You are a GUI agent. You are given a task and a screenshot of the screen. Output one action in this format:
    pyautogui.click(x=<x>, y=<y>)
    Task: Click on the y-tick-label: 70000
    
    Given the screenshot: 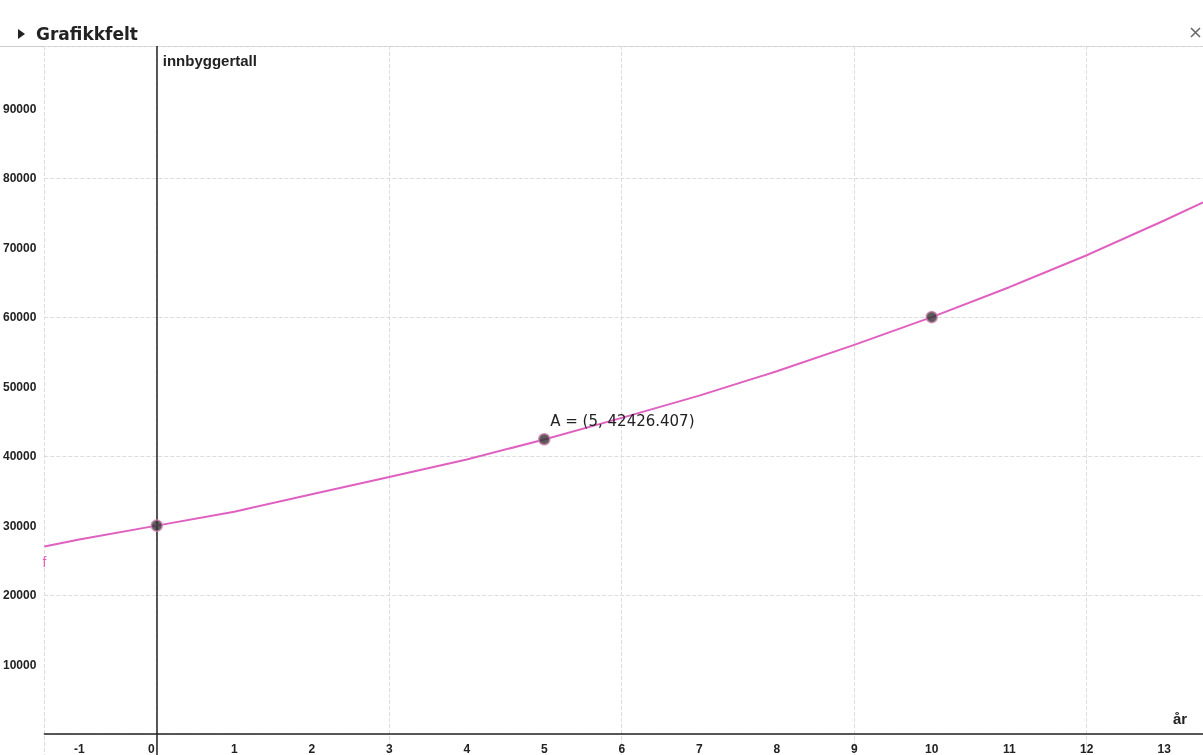 What is the action you would take?
    pyautogui.click(x=19, y=247)
    